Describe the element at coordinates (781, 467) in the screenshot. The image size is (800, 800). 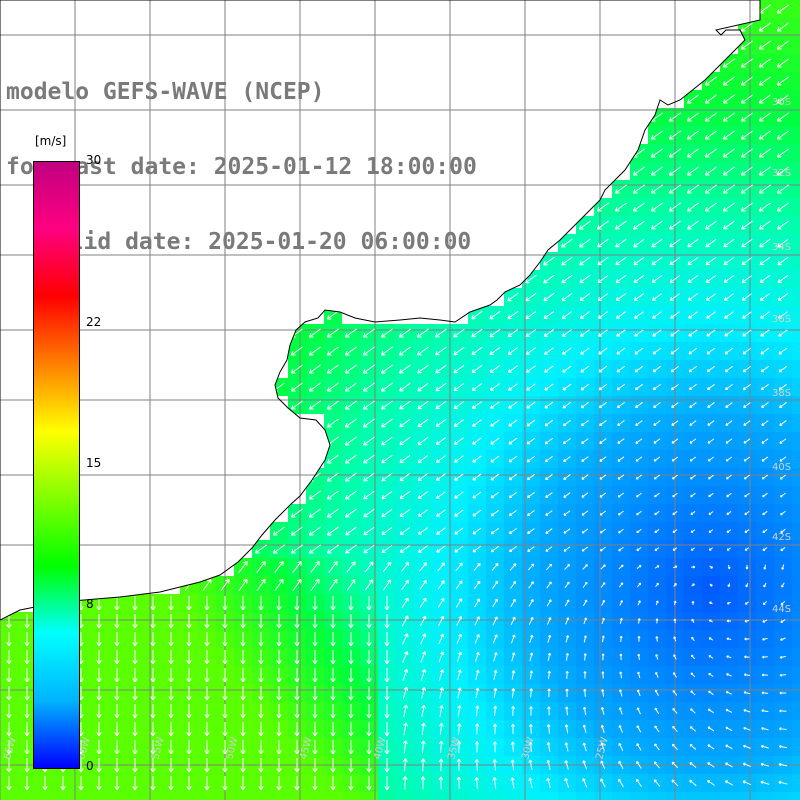
I see `latitude-label: 40S` at that location.